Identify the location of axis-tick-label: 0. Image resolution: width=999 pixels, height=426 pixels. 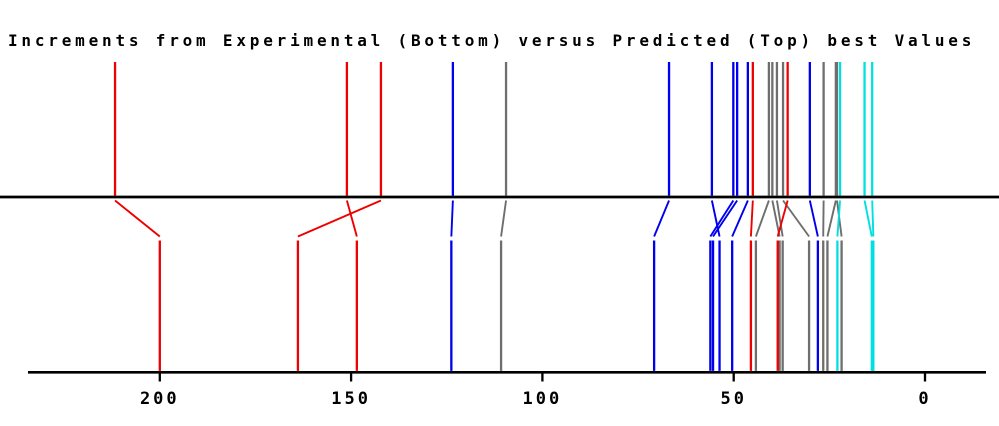
(924, 399).